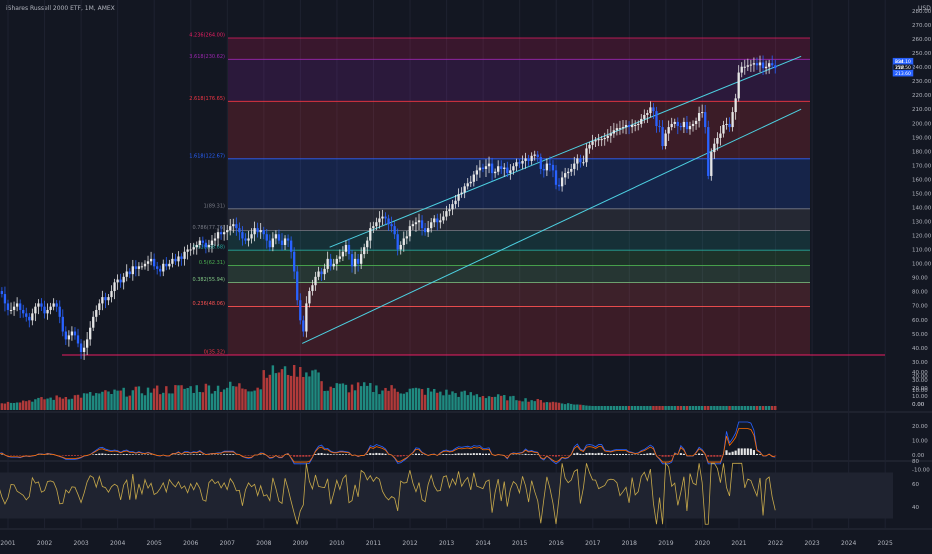 This screenshot has width=932, height=554. I want to click on y-tick-label: 30.00, so click(920, 363).